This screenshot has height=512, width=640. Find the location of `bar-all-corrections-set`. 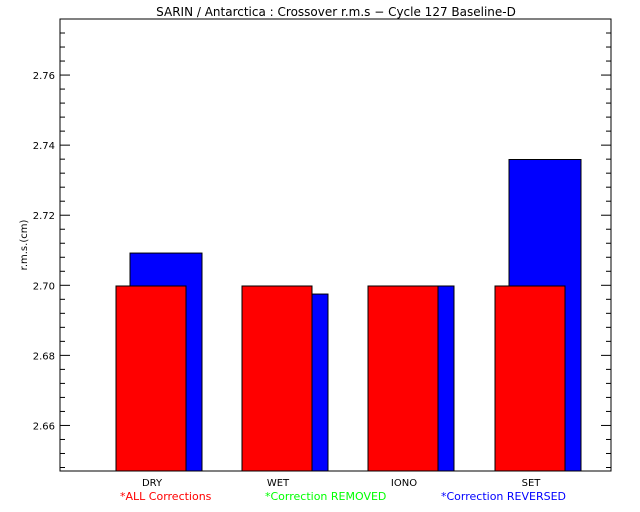

bar-all-corrections-set is located at coordinates (530, 378).